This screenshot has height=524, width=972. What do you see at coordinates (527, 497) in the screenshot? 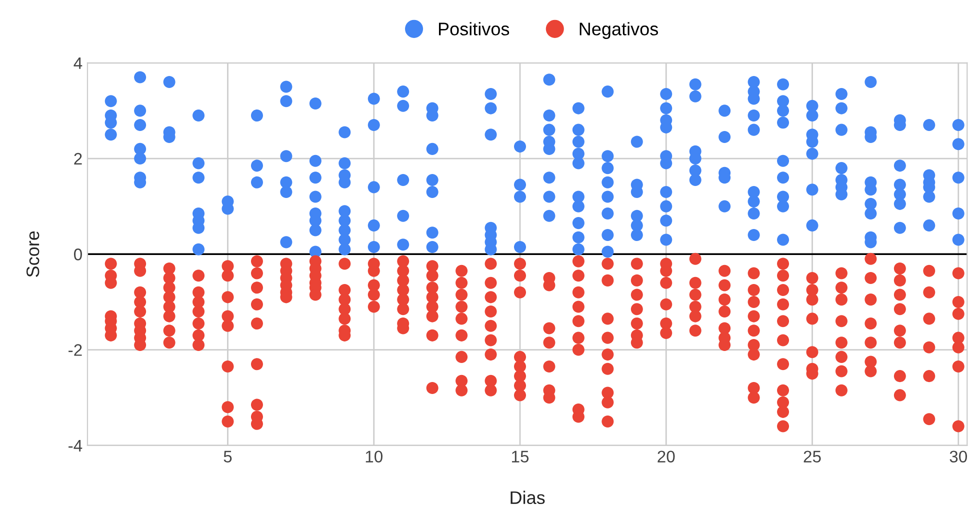
I see `x-axis-title: Dias` at bounding box center [527, 497].